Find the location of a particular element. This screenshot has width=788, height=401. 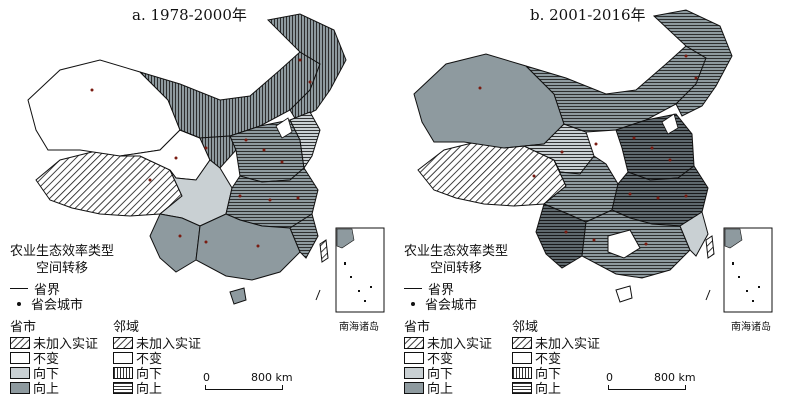

region-guangxi-white is located at coordinates (624, 244).